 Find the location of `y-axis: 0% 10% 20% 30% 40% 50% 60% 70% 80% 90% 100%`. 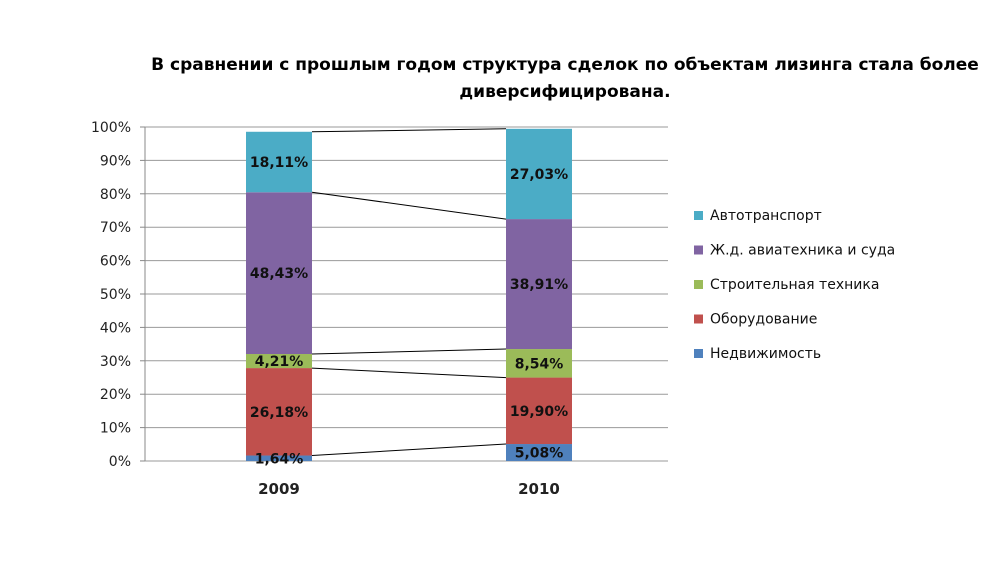

y-axis: 0% 10% 20% 30% 40% 50% 60% 70% 80% 90% 100% is located at coordinates (118, 295).